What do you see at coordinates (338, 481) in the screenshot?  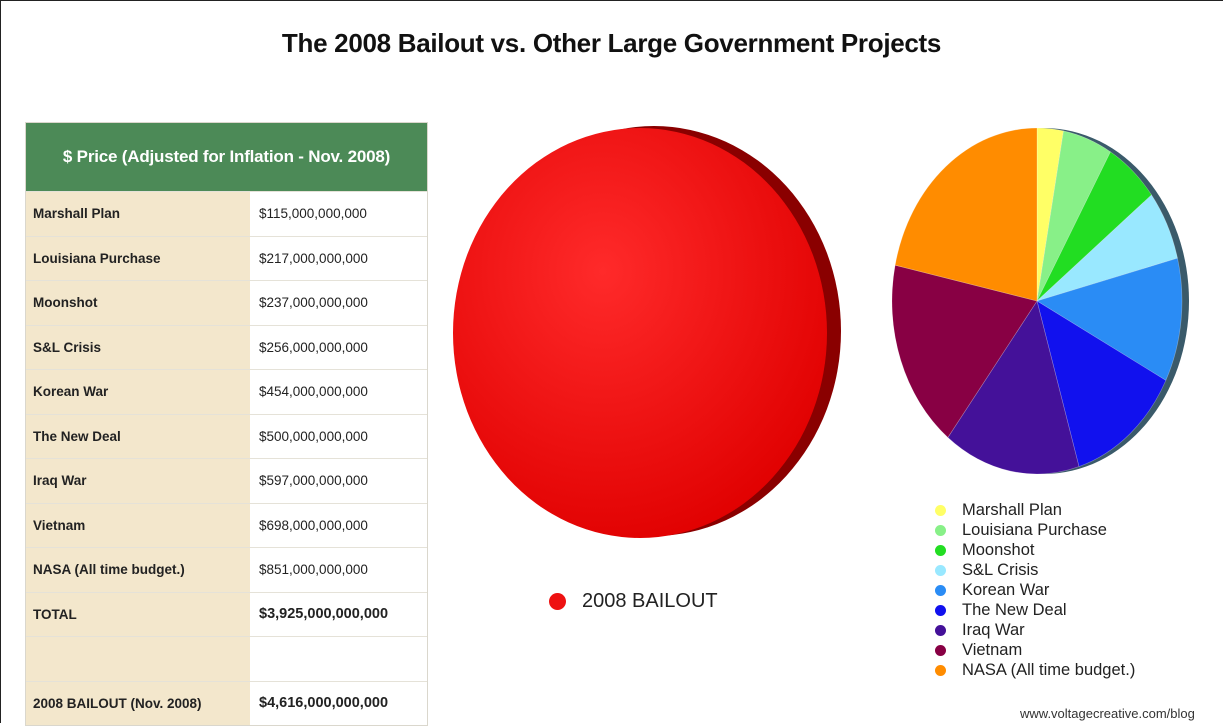 I see `row-value: $597,000,000,000` at bounding box center [338, 481].